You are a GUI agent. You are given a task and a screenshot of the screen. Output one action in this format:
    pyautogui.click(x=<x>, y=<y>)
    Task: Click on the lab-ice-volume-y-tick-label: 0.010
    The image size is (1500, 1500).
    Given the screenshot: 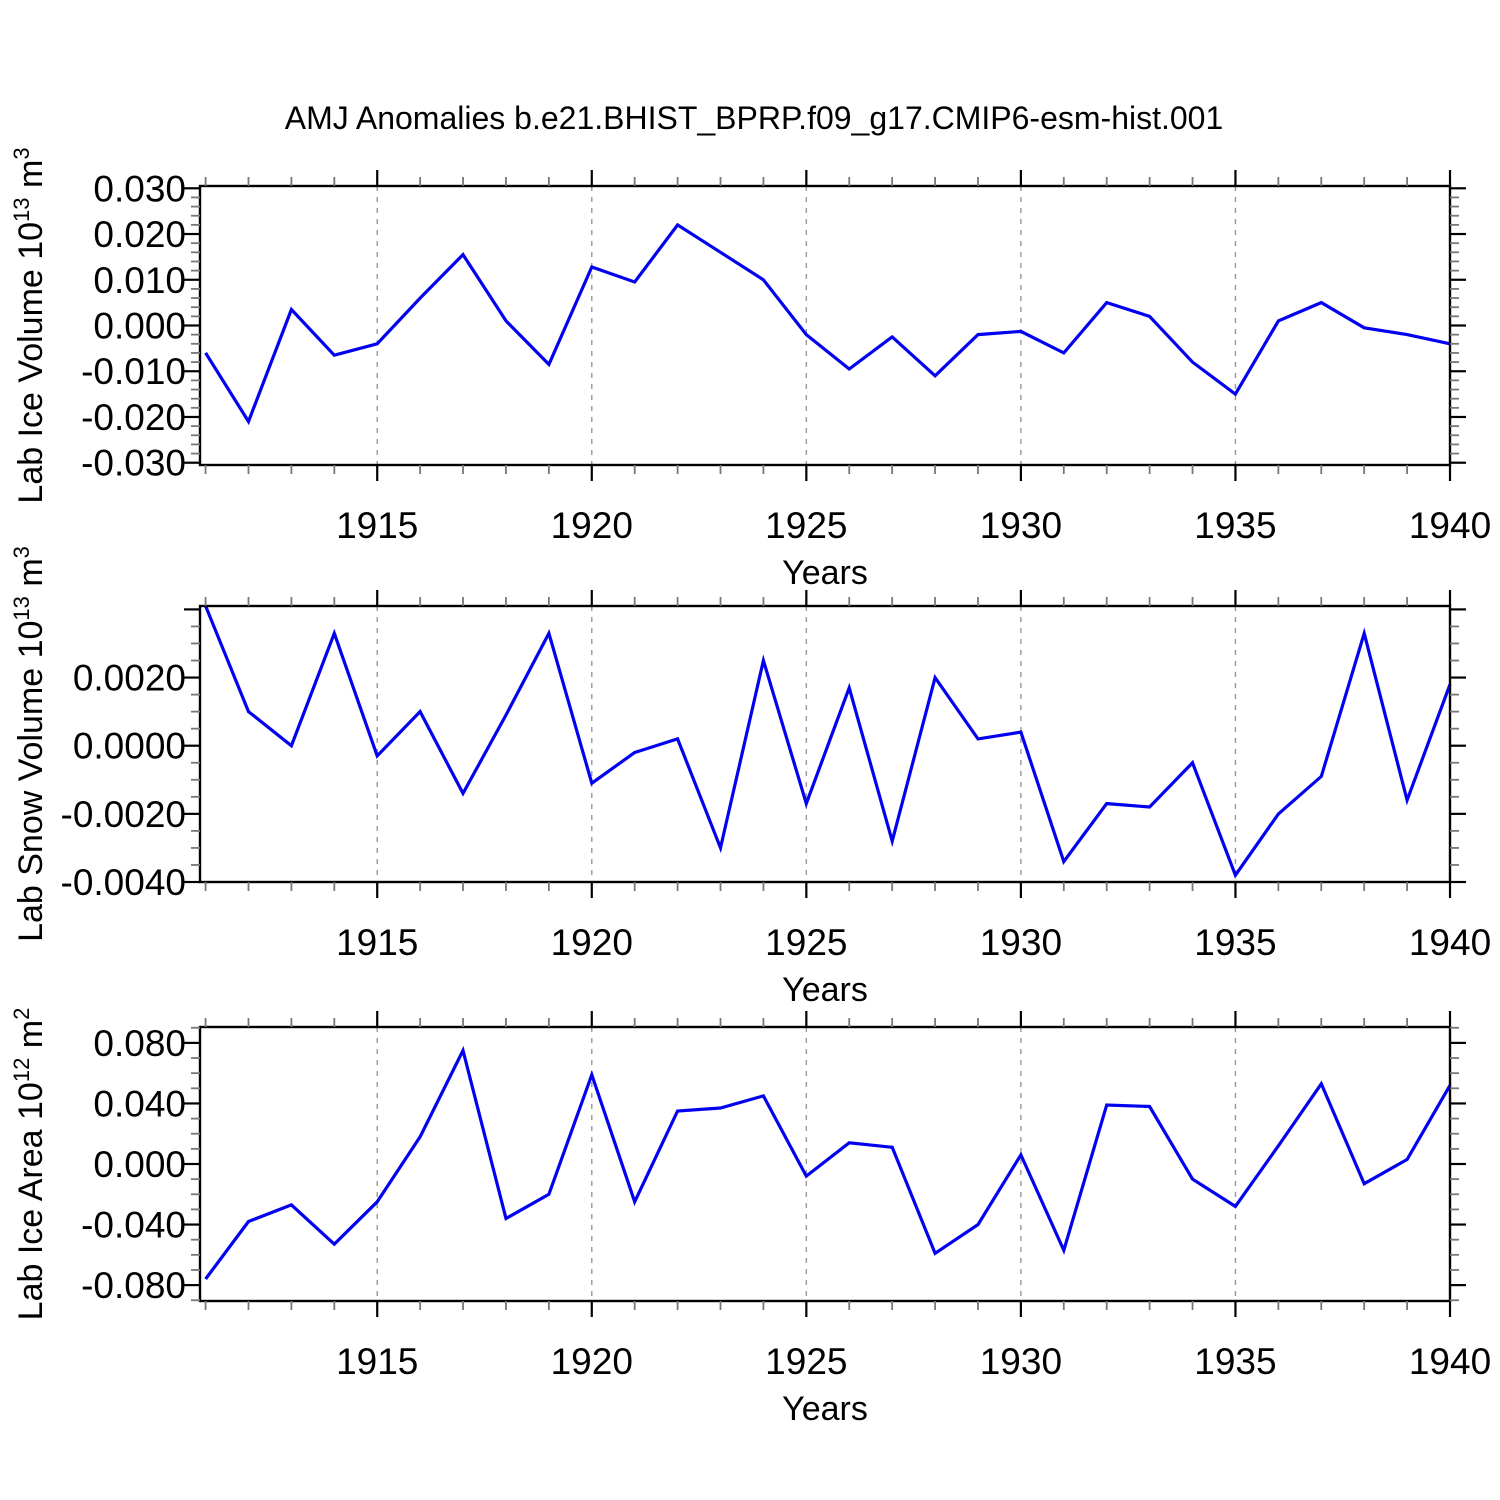 What is the action you would take?
    pyautogui.click(x=139, y=280)
    